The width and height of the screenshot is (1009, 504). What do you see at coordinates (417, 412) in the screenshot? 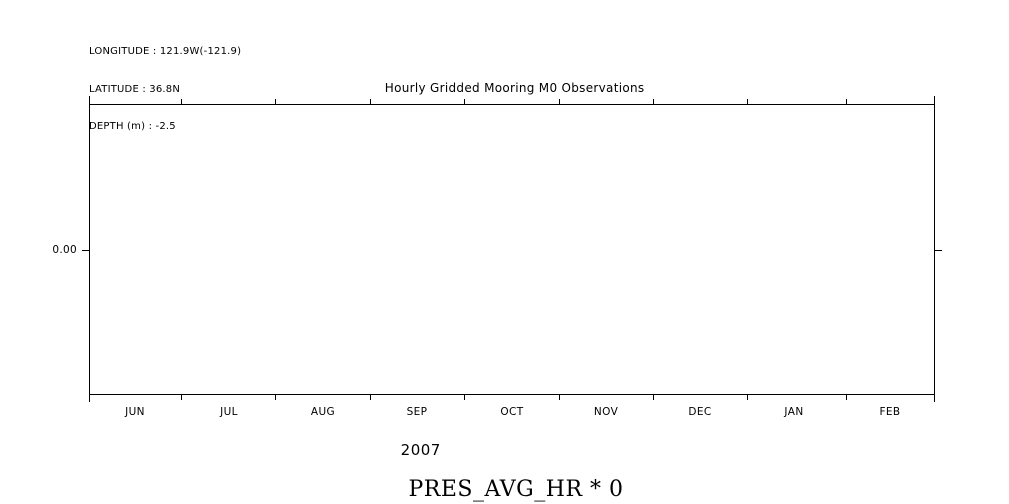
I see `xtick-label-sep: SEP` at bounding box center [417, 412].